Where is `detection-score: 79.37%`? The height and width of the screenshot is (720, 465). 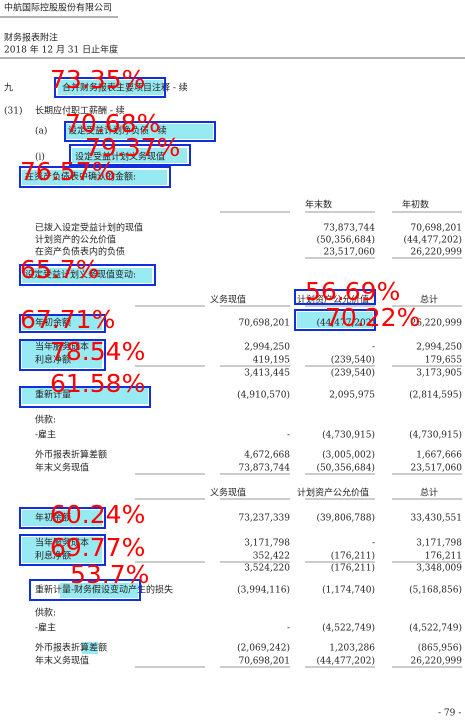
detection-score: 79.37% is located at coordinates (132, 147).